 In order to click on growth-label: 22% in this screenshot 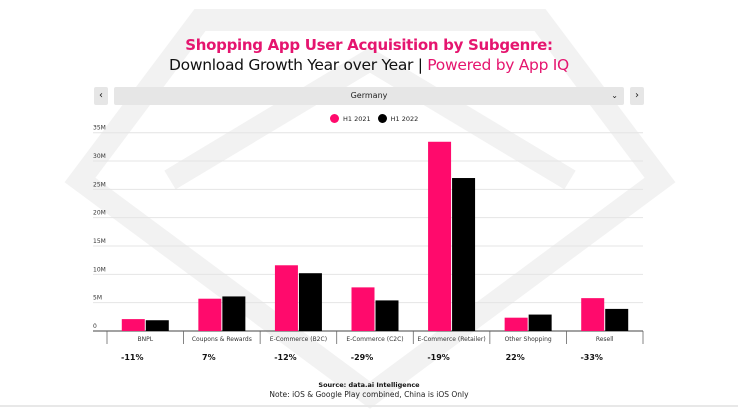, I will do `click(515, 357)`.